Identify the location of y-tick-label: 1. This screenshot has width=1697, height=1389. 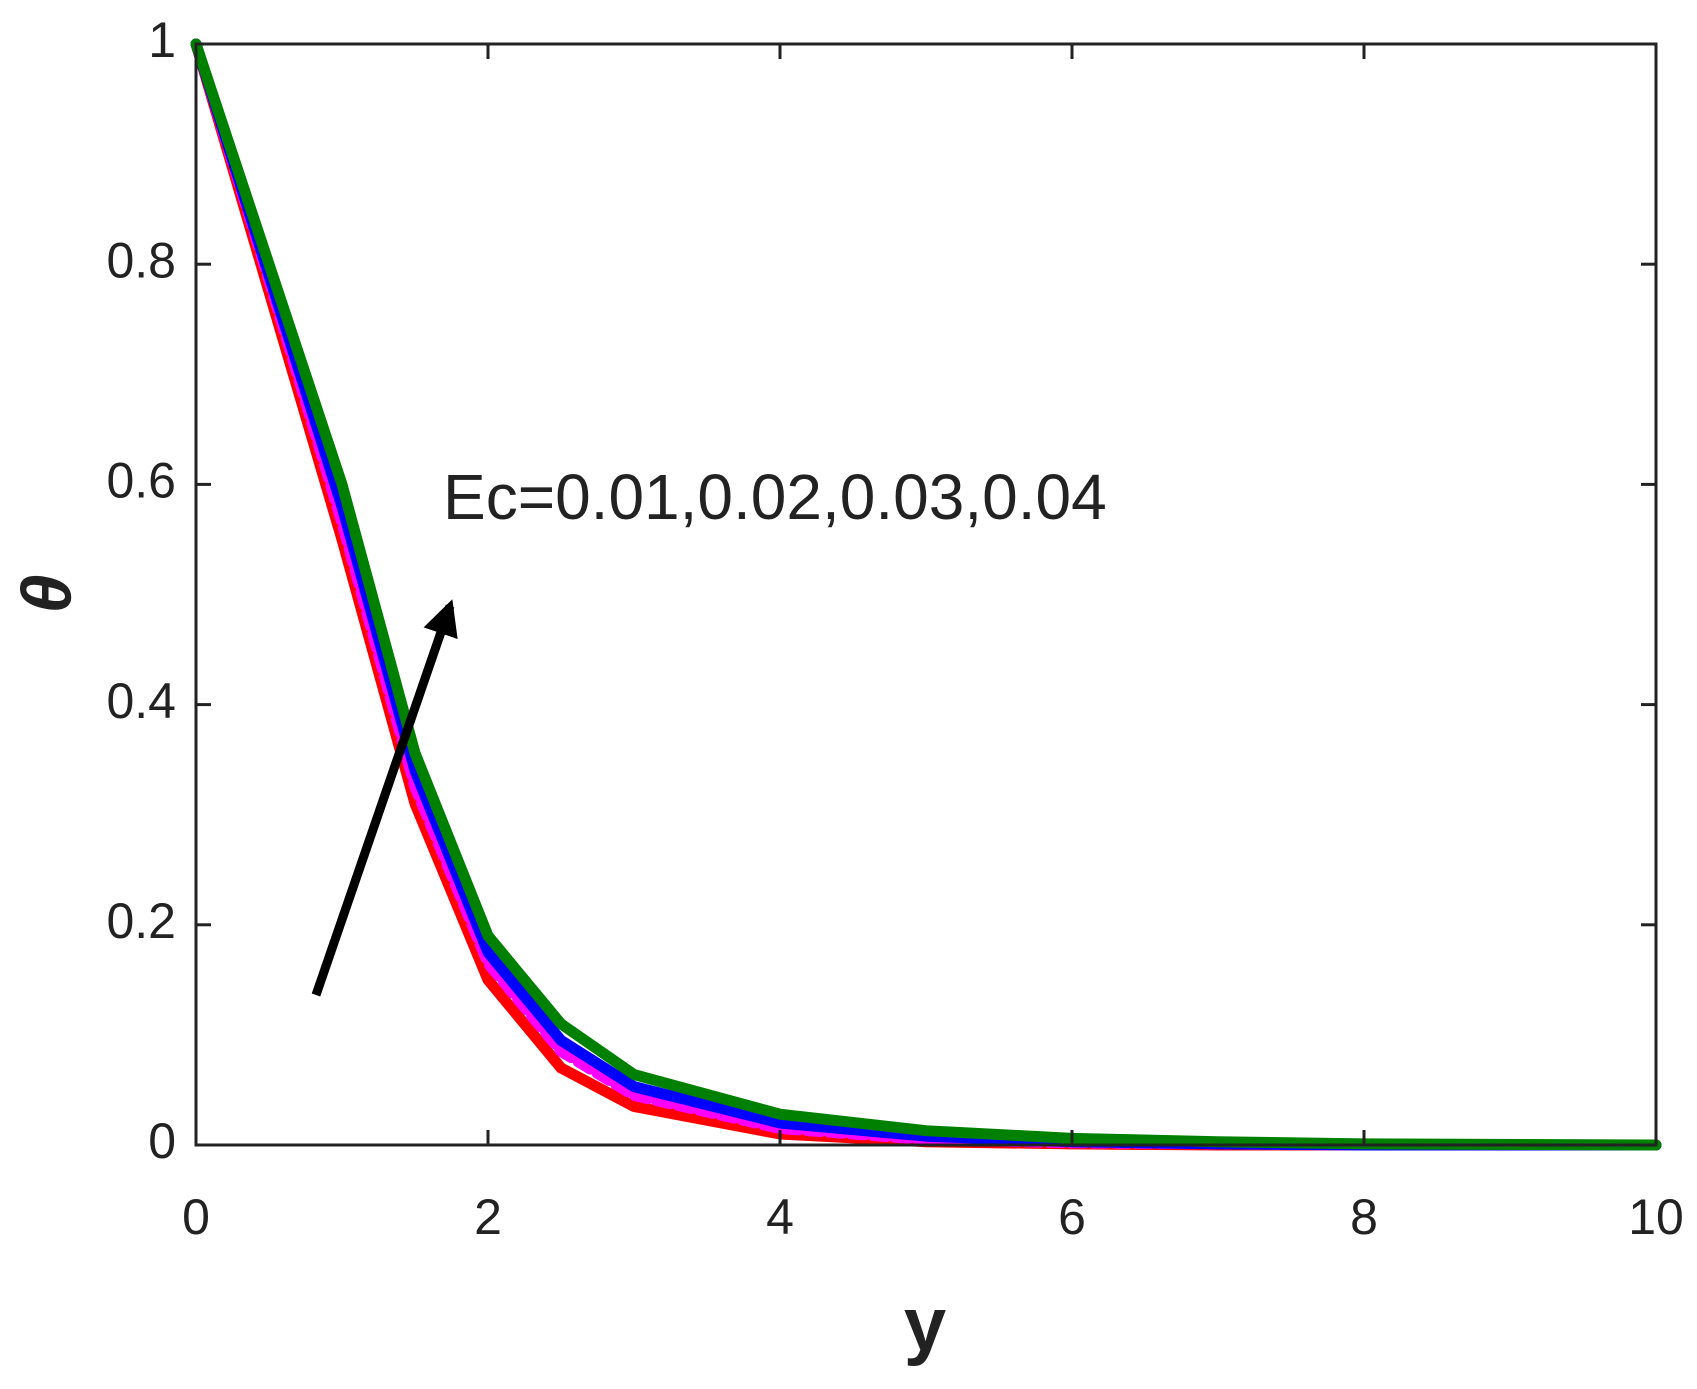
(162, 40).